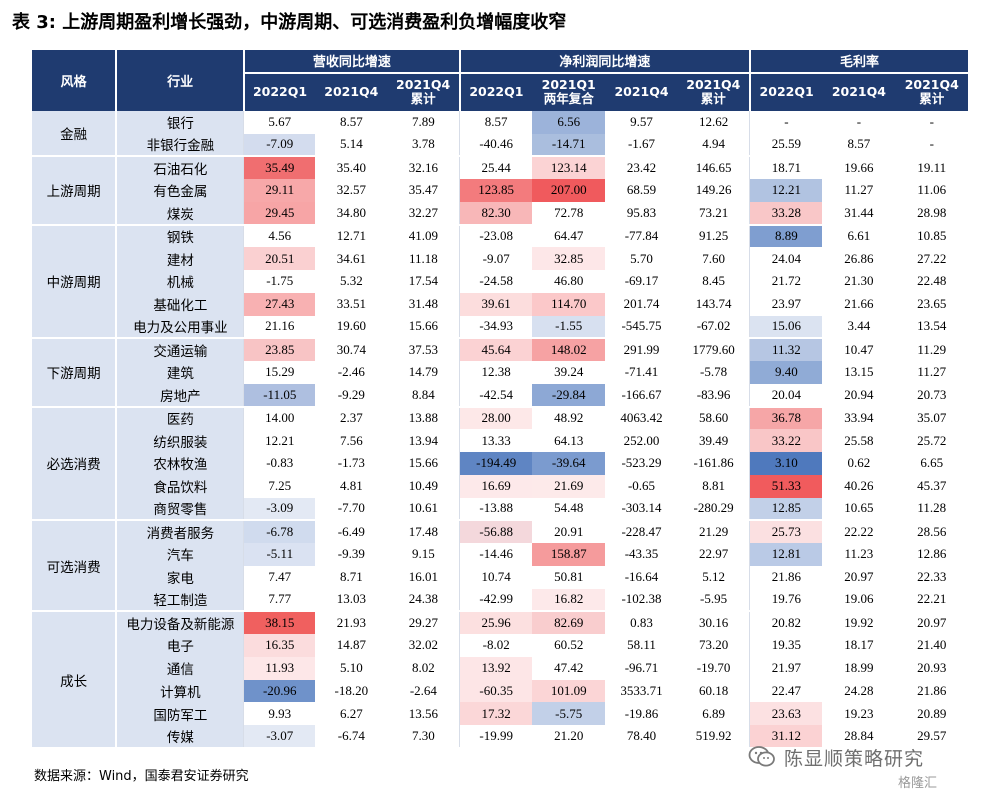 Image resolution: width=984 pixels, height=798 pixels. Describe the element at coordinates (279, 167) in the screenshot. I see `value-cell: 35.49` at that location.